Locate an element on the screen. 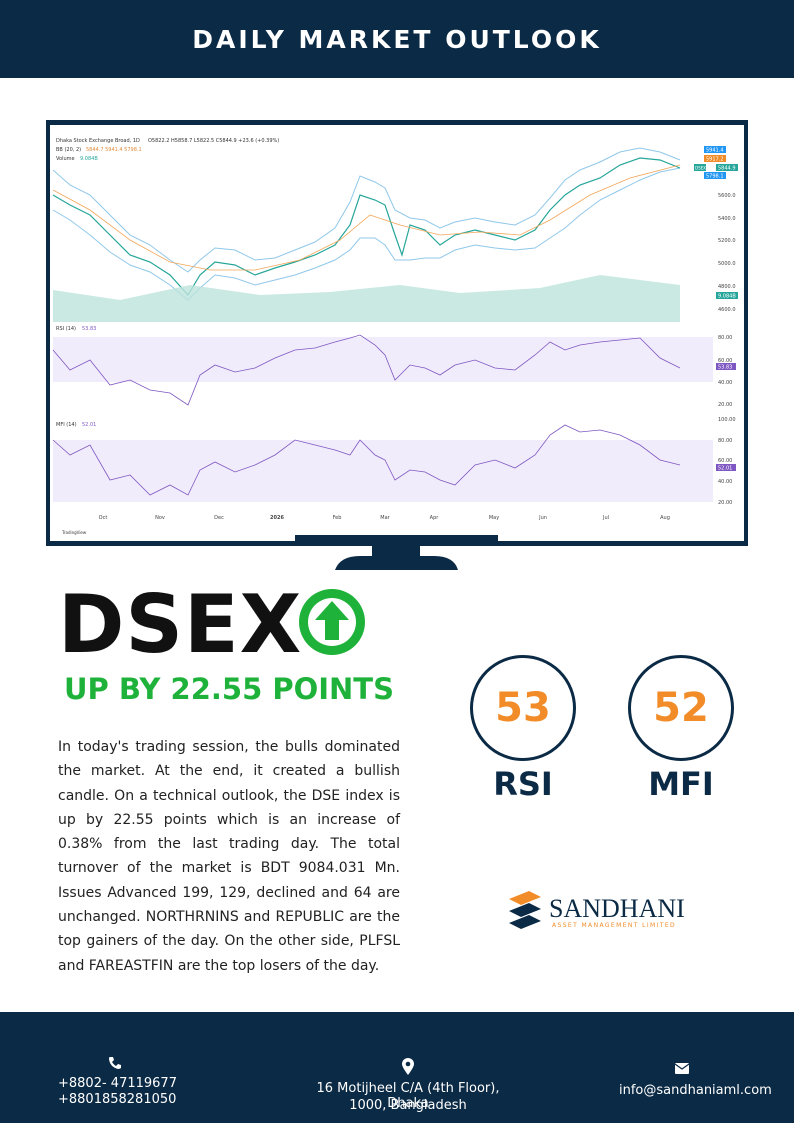 Image resolution: width=794 pixels, height=1123 pixels. info: 5844.7 5941.4 5798.1 is located at coordinates (114, 150).